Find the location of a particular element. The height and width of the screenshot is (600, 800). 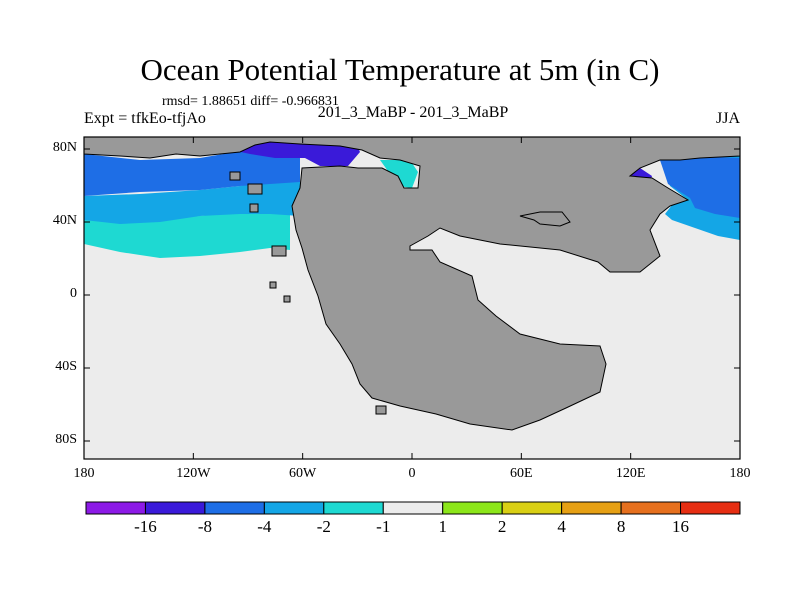

lat-tick-label: 80S is located at coordinates (66, 439).